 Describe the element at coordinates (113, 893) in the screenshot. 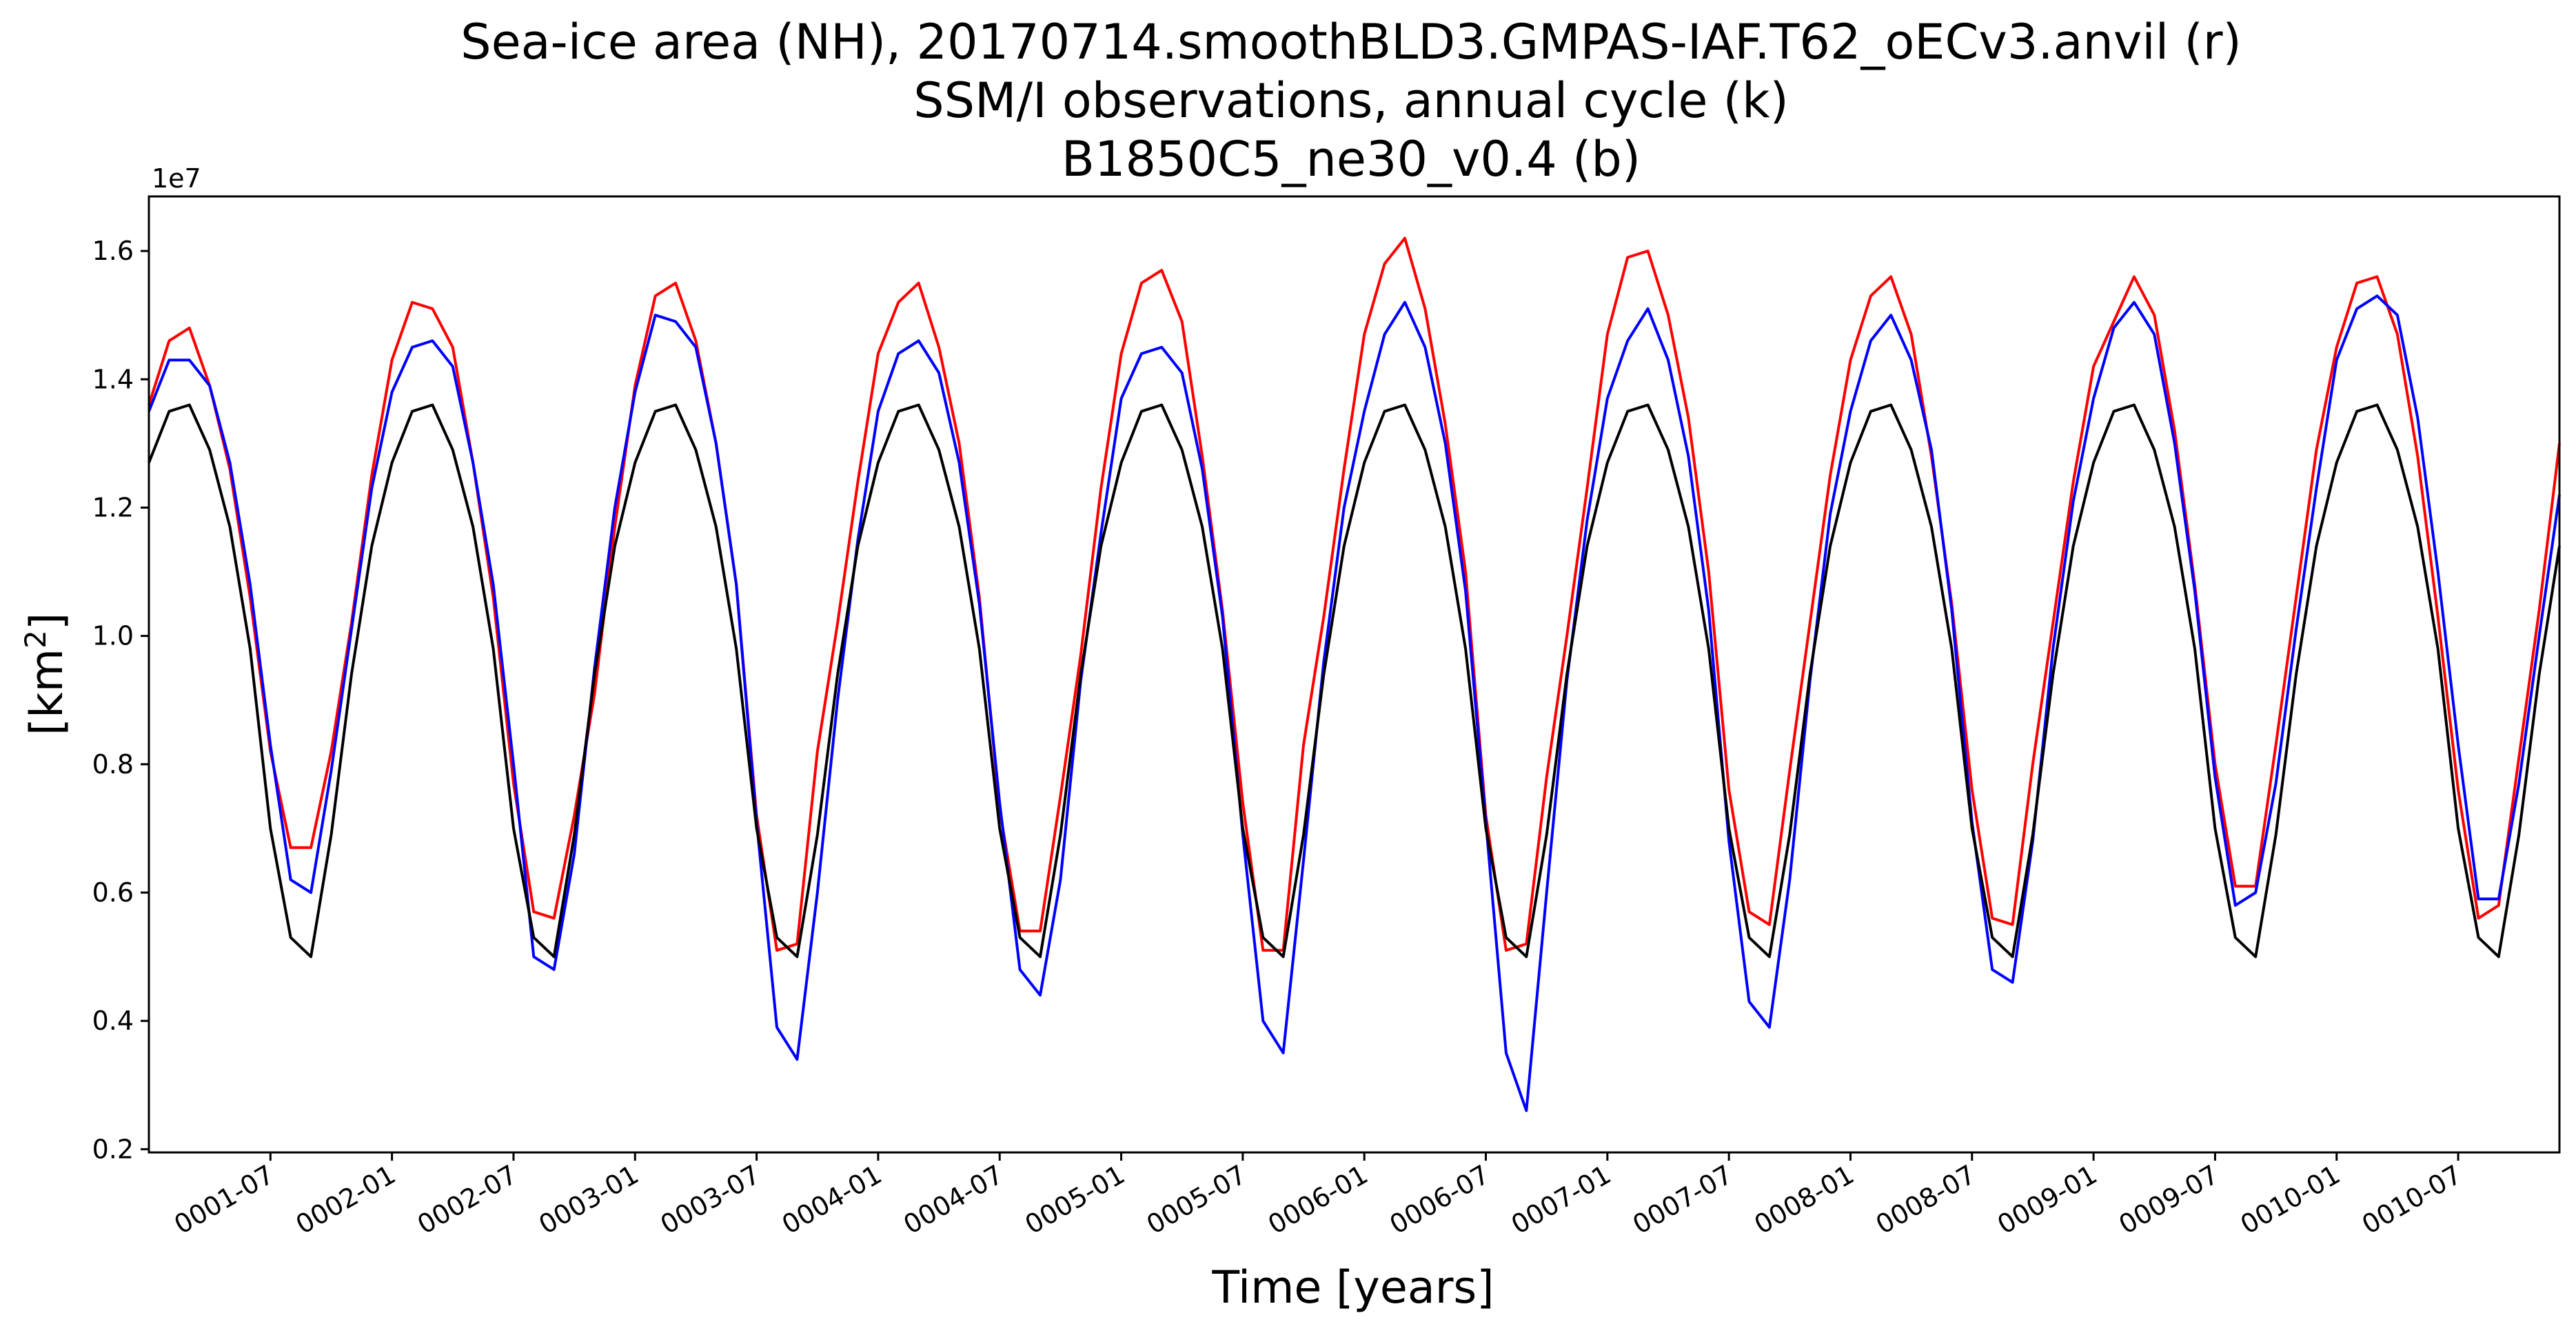

I see `y-tick-label: 0.6` at that location.